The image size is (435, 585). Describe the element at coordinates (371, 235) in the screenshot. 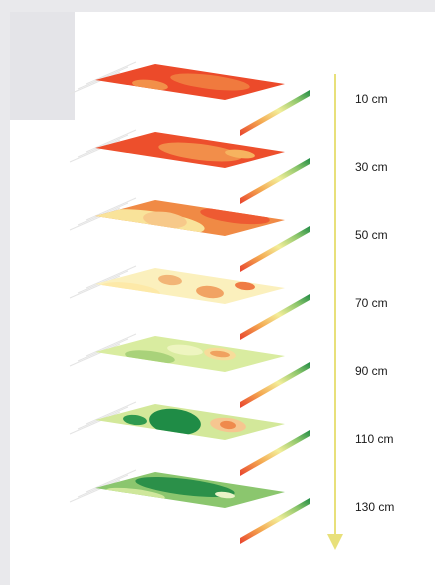

I see `depth-label: 50 cm` at that location.